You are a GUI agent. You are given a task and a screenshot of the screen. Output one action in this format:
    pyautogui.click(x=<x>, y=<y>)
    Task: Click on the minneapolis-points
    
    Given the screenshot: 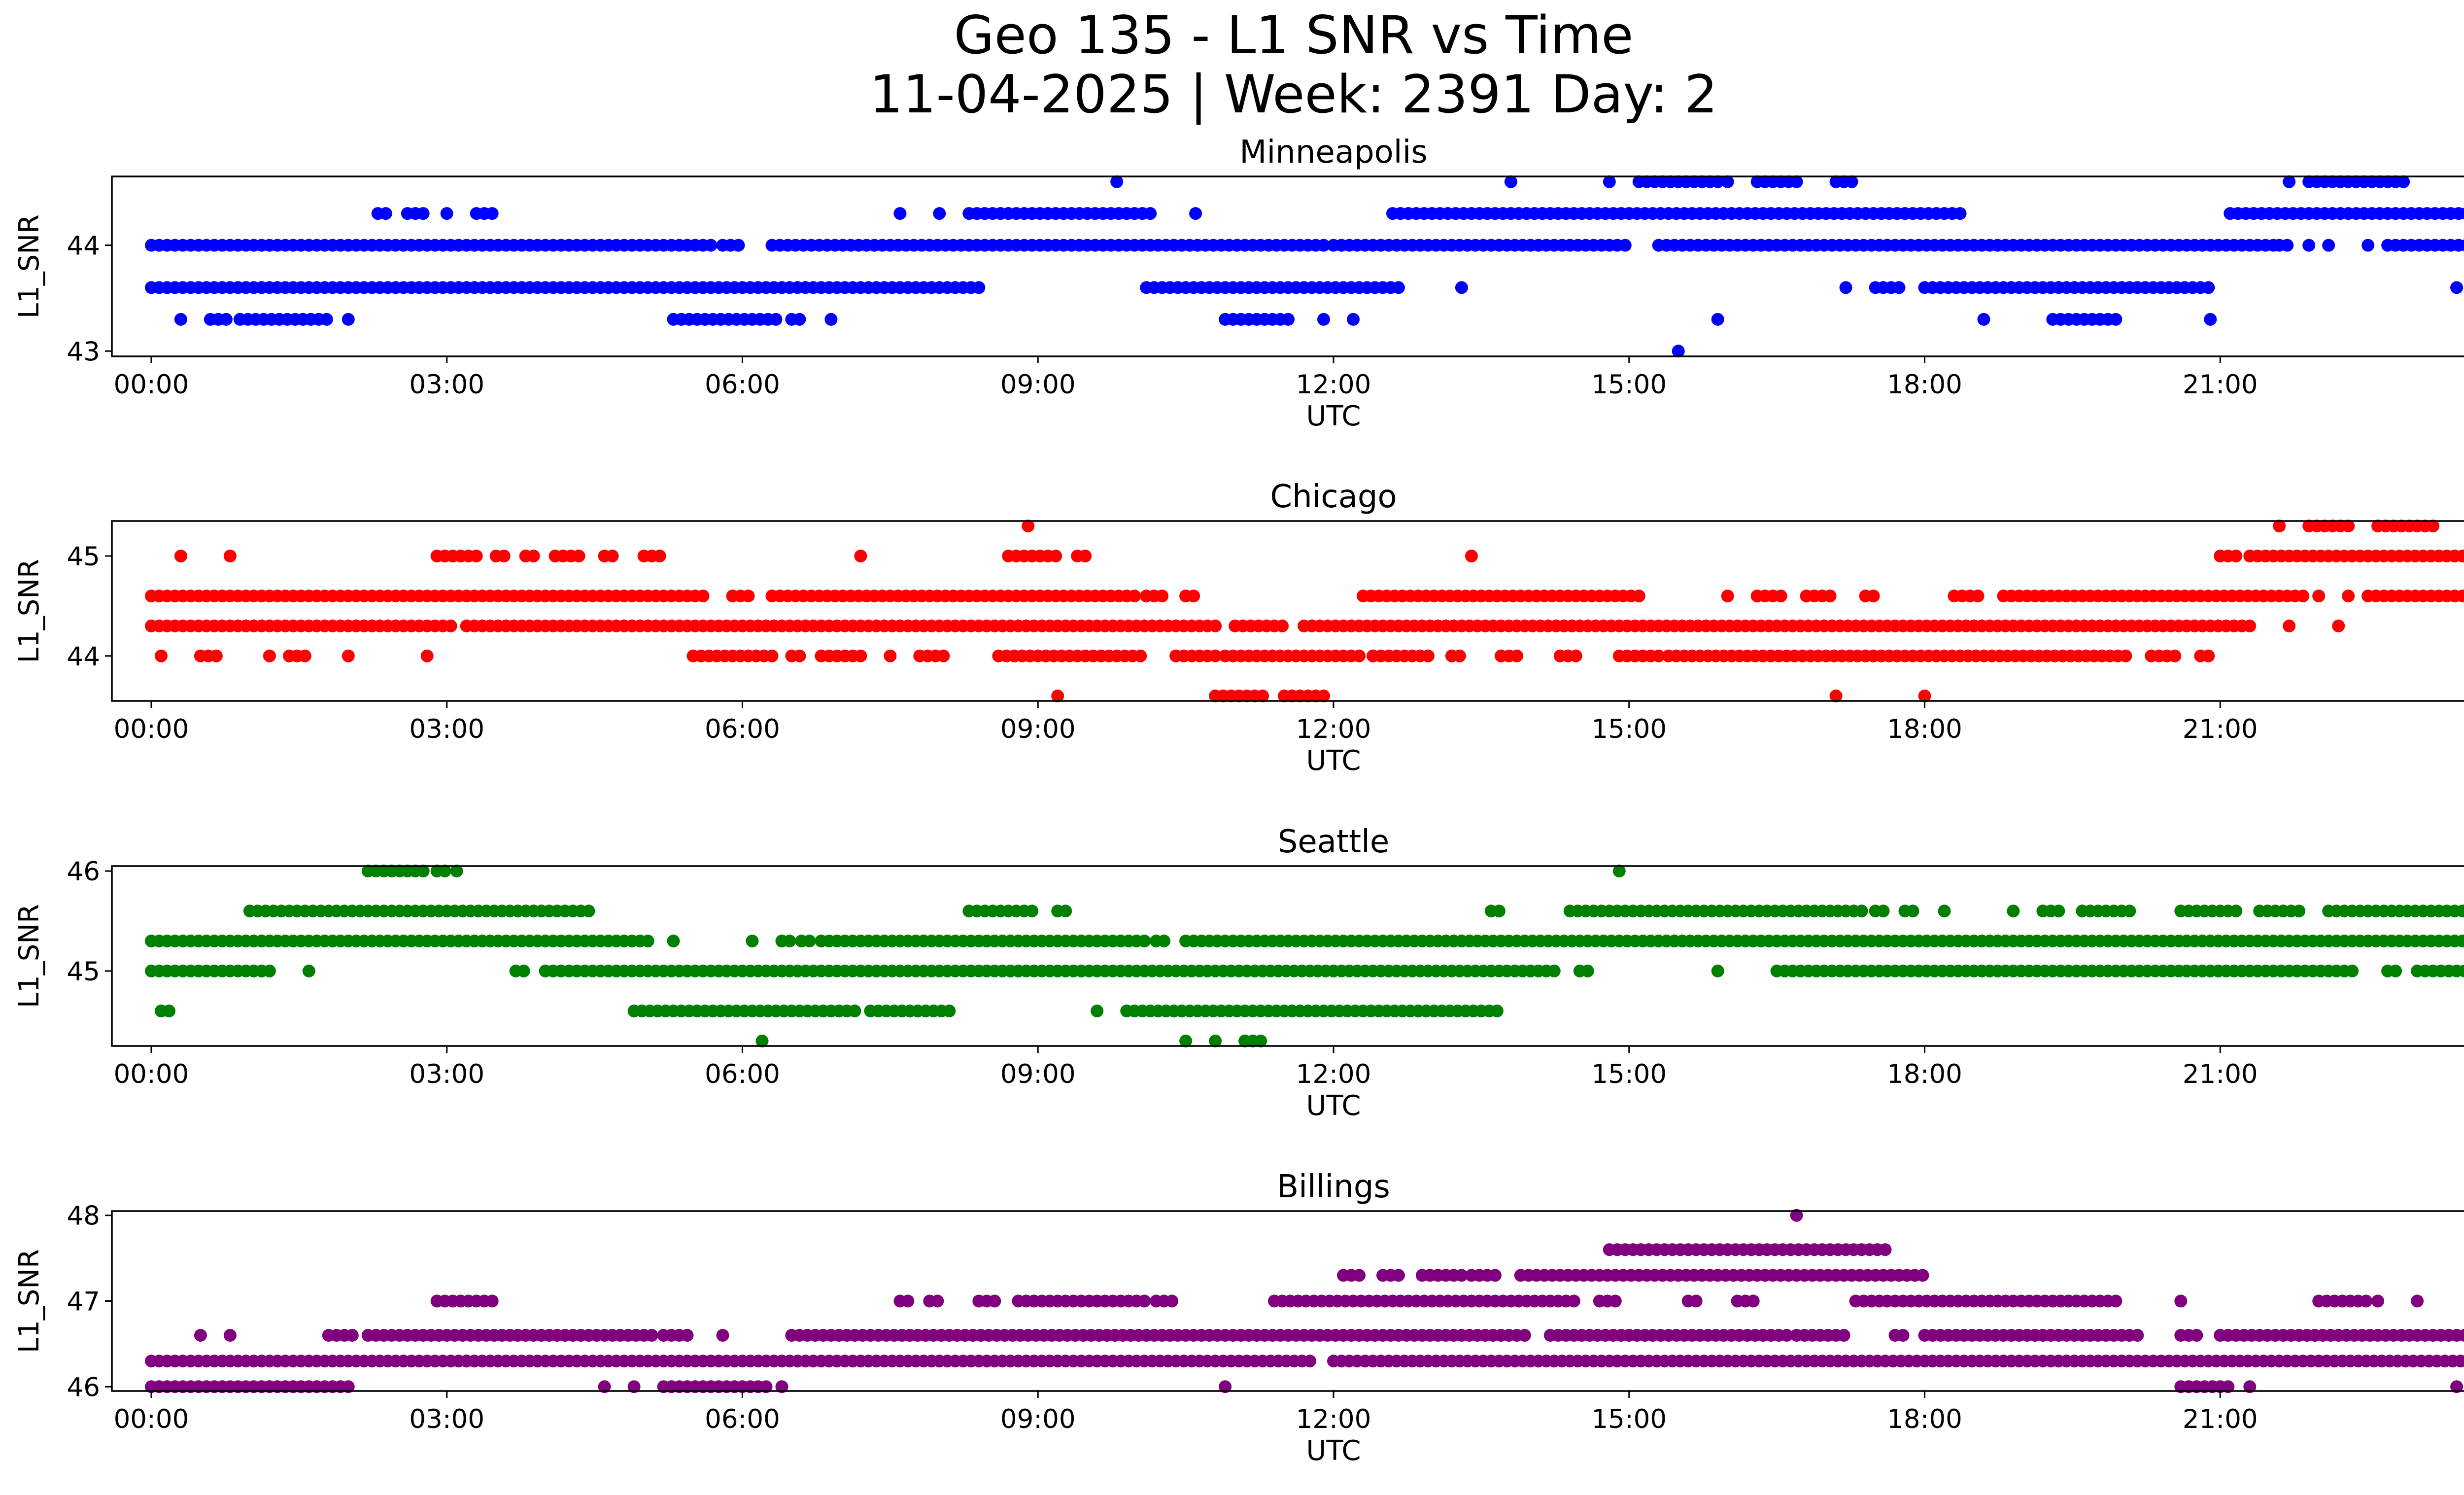 What is the action you would take?
    pyautogui.click(x=1304, y=266)
    